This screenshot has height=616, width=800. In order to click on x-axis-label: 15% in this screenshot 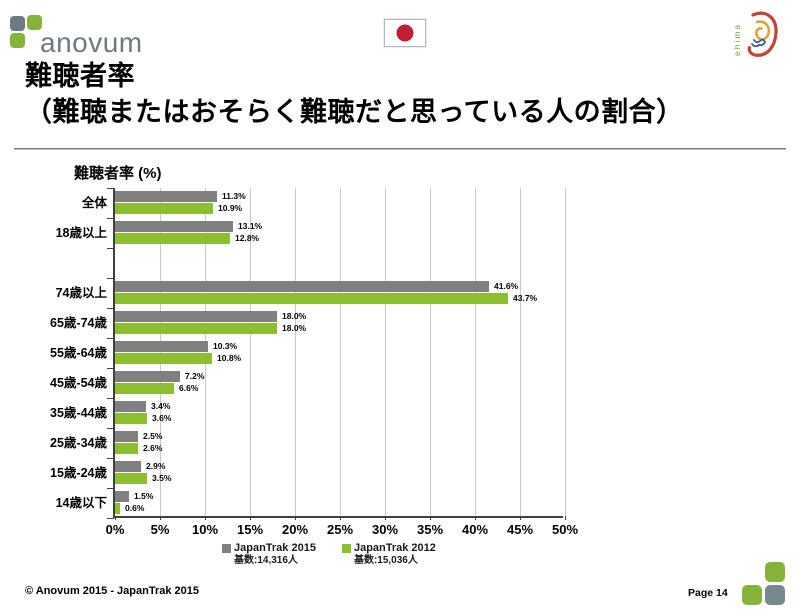, I will do `click(250, 529)`.